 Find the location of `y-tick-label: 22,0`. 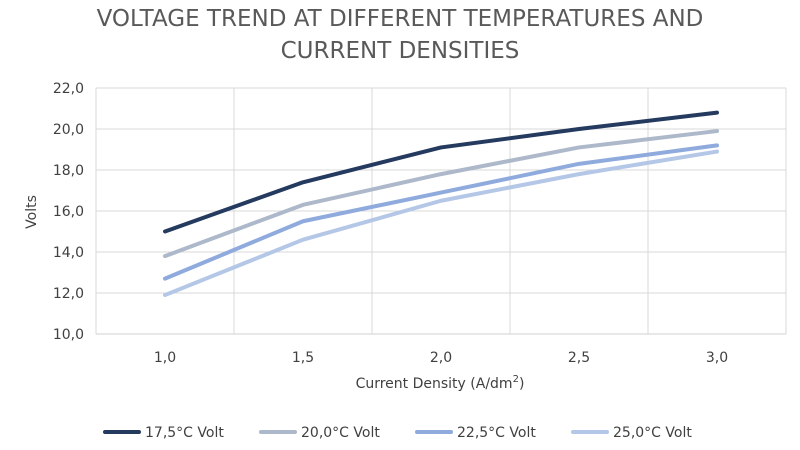

y-tick-label: 22,0 is located at coordinates (68, 89).